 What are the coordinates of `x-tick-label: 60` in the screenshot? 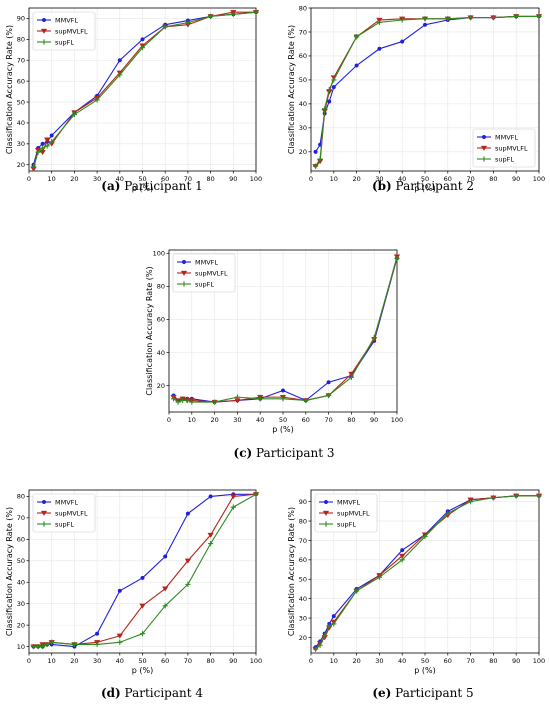 It's located at (165, 179).